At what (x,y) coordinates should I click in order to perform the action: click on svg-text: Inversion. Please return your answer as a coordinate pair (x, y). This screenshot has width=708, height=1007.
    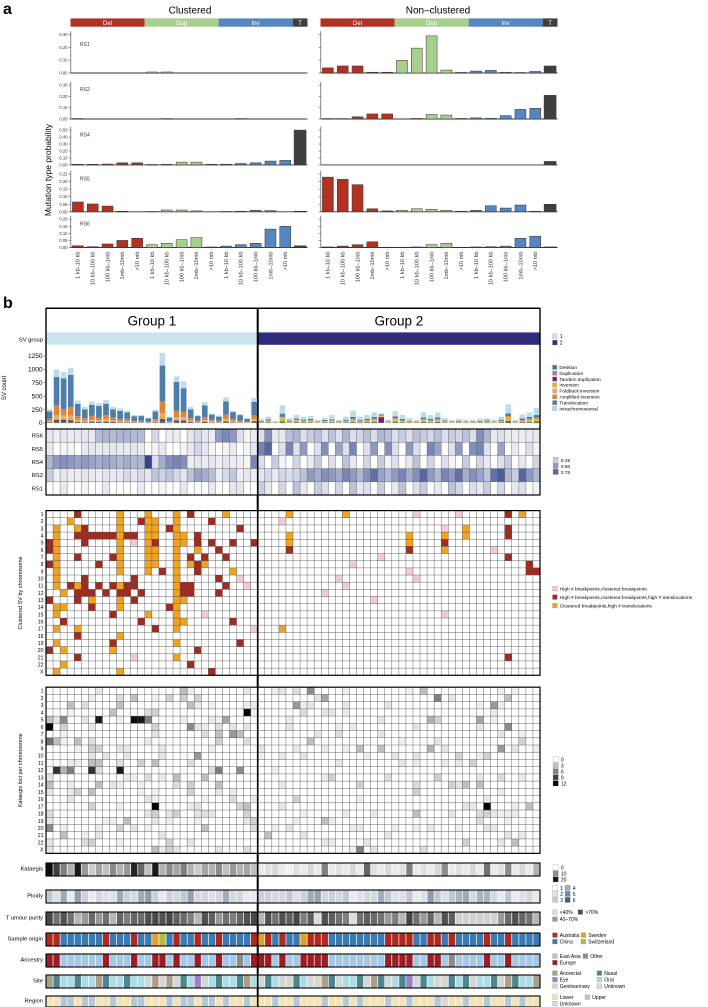
    Looking at the image, I should click on (569, 386).